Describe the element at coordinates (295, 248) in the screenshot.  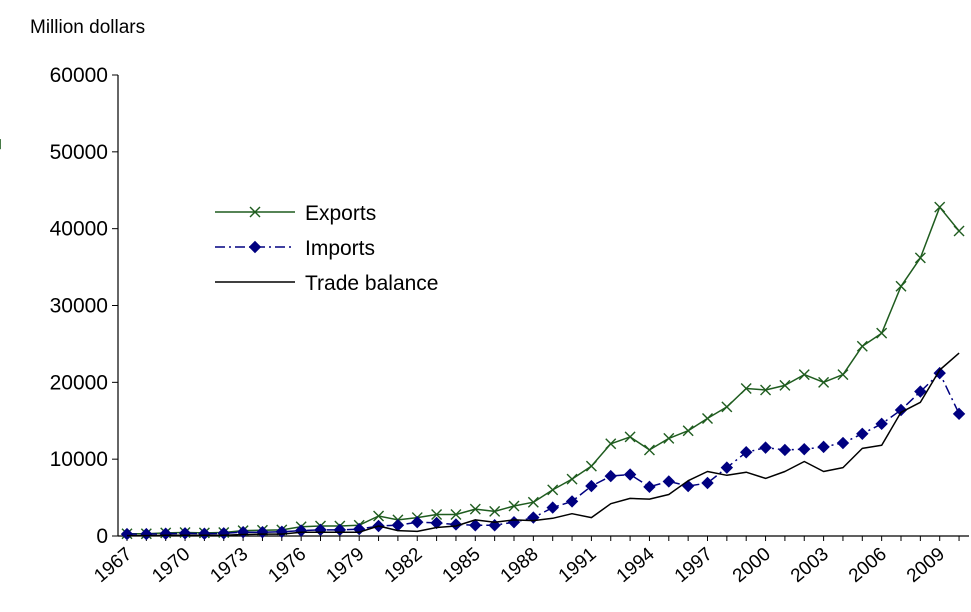
I see `legend-item-imports: Imports` at that location.